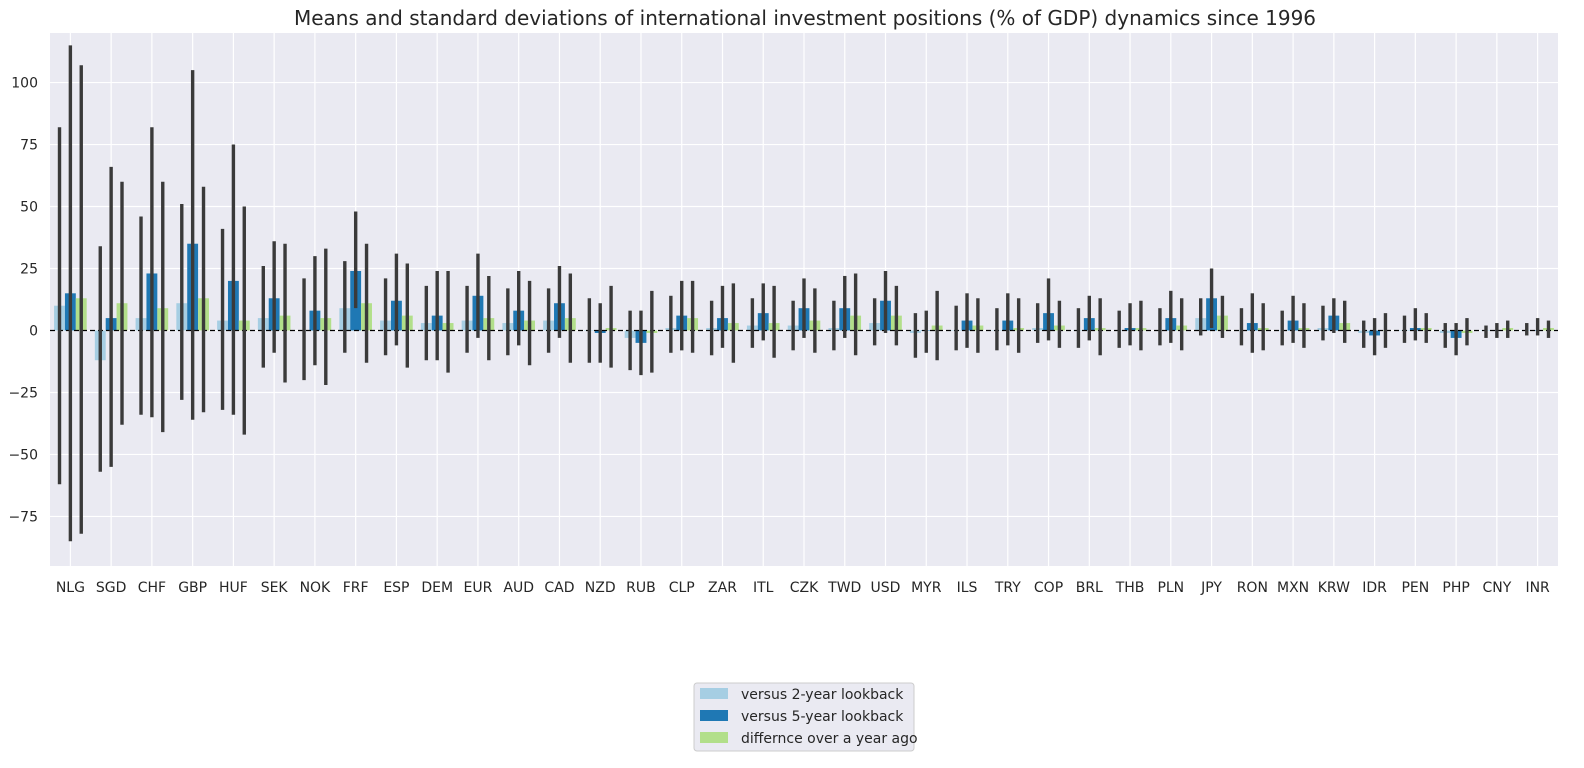 This screenshot has width=1584, height=768. What do you see at coordinates (822, 717) in the screenshot?
I see `legend-label-2: versus 5-year lookback` at bounding box center [822, 717].